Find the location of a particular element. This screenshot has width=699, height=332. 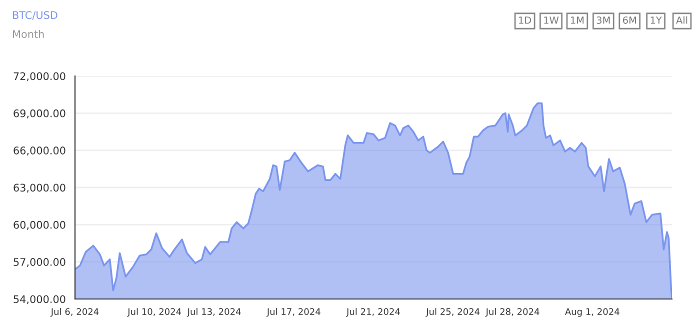

text: 1D is located at coordinates (525, 20).